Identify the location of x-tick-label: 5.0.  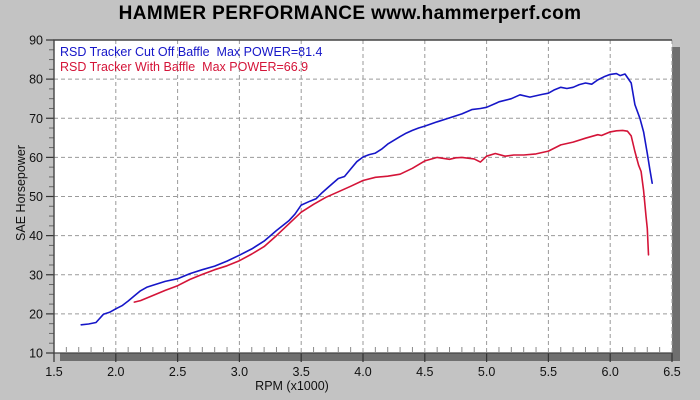
(486, 372).